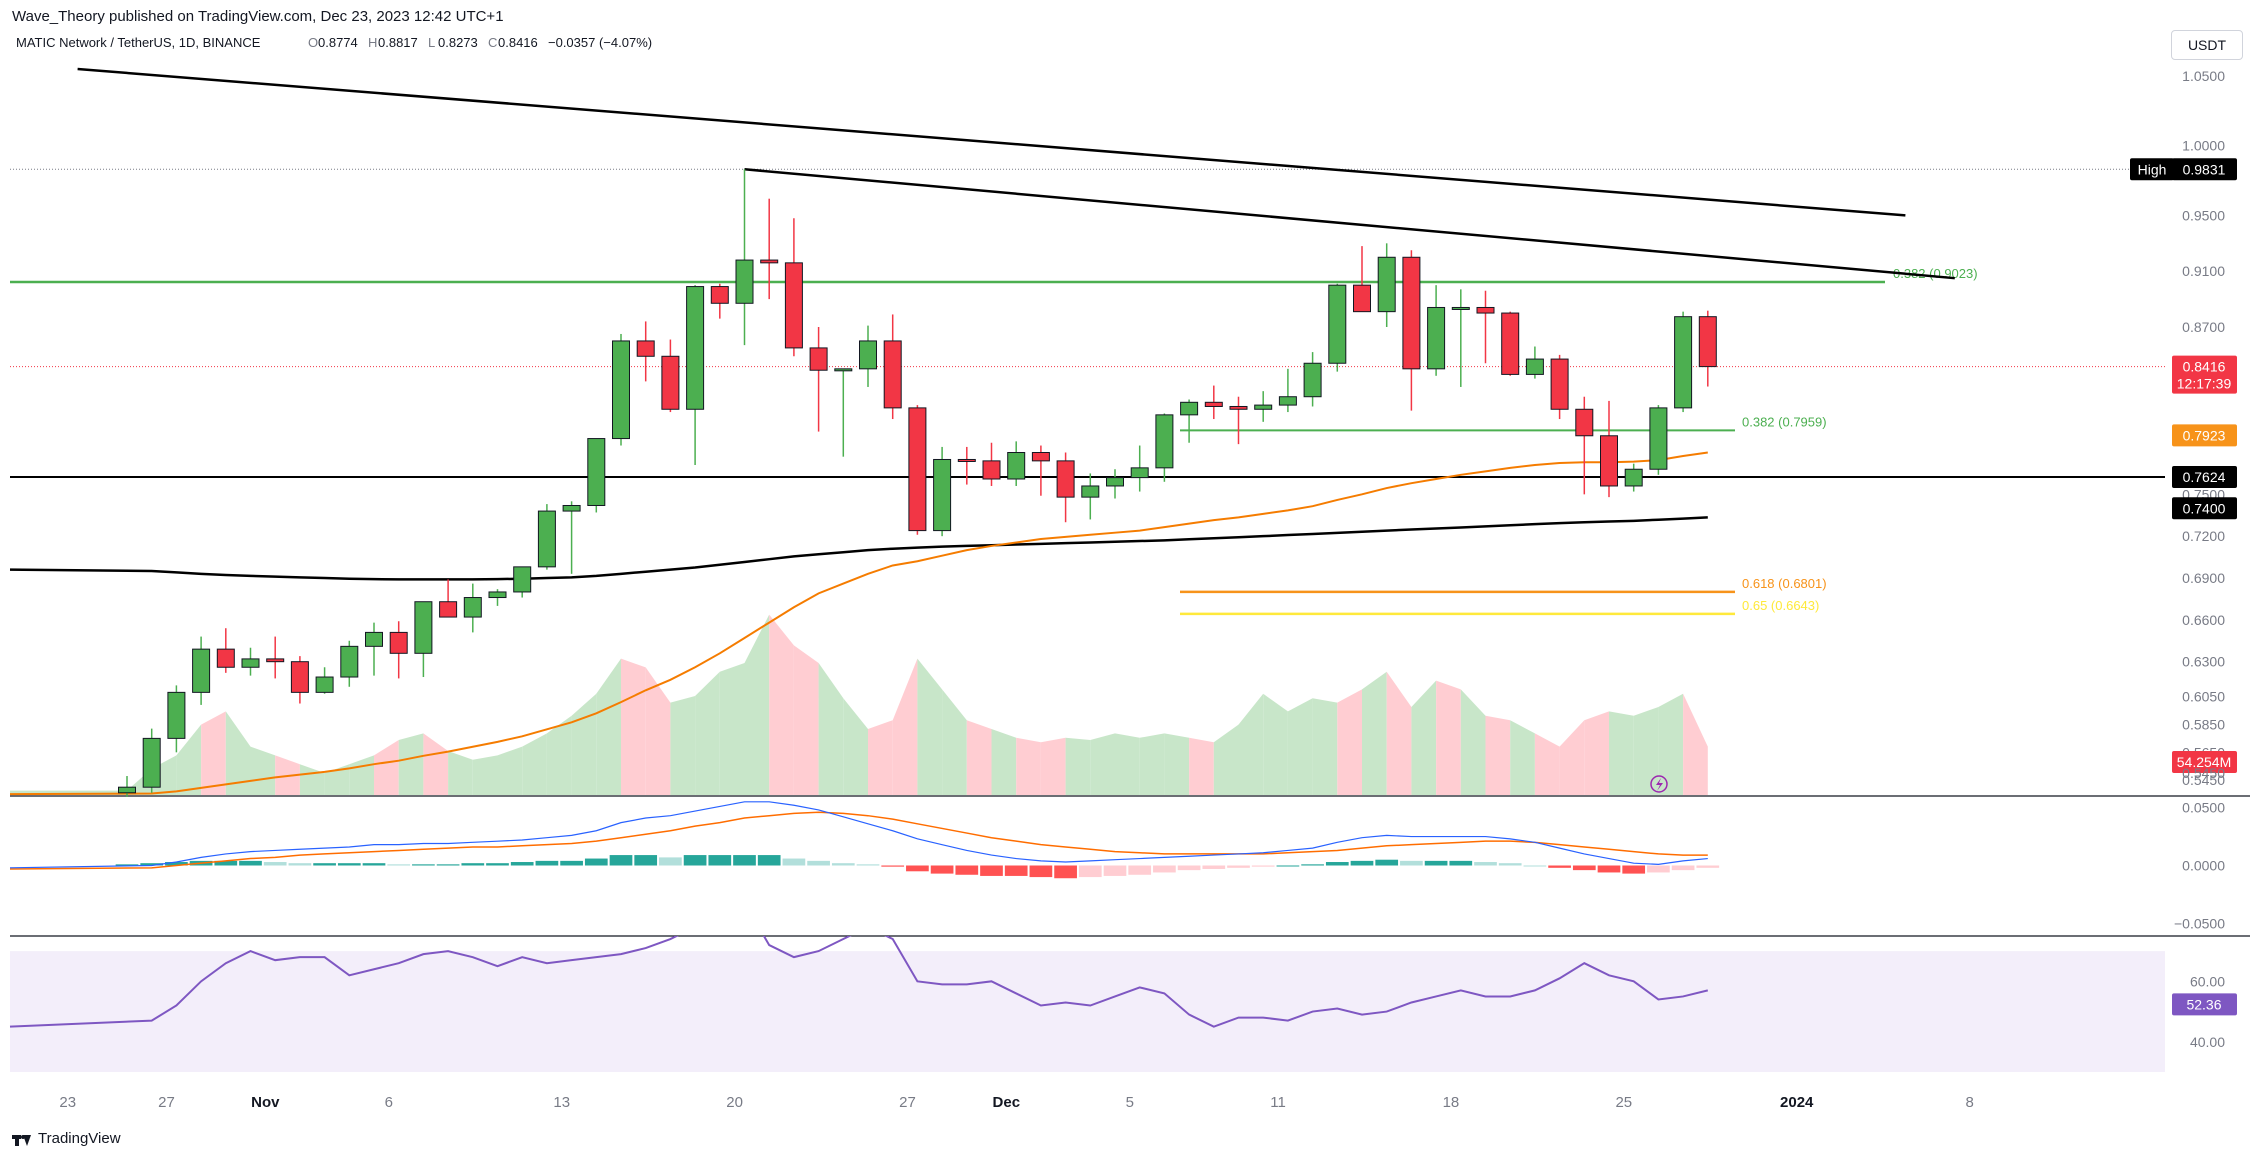 The height and width of the screenshot is (1156, 2258). Describe the element at coordinates (2203, 578) in the screenshot. I see `price-tick: 0.6900` at that location.